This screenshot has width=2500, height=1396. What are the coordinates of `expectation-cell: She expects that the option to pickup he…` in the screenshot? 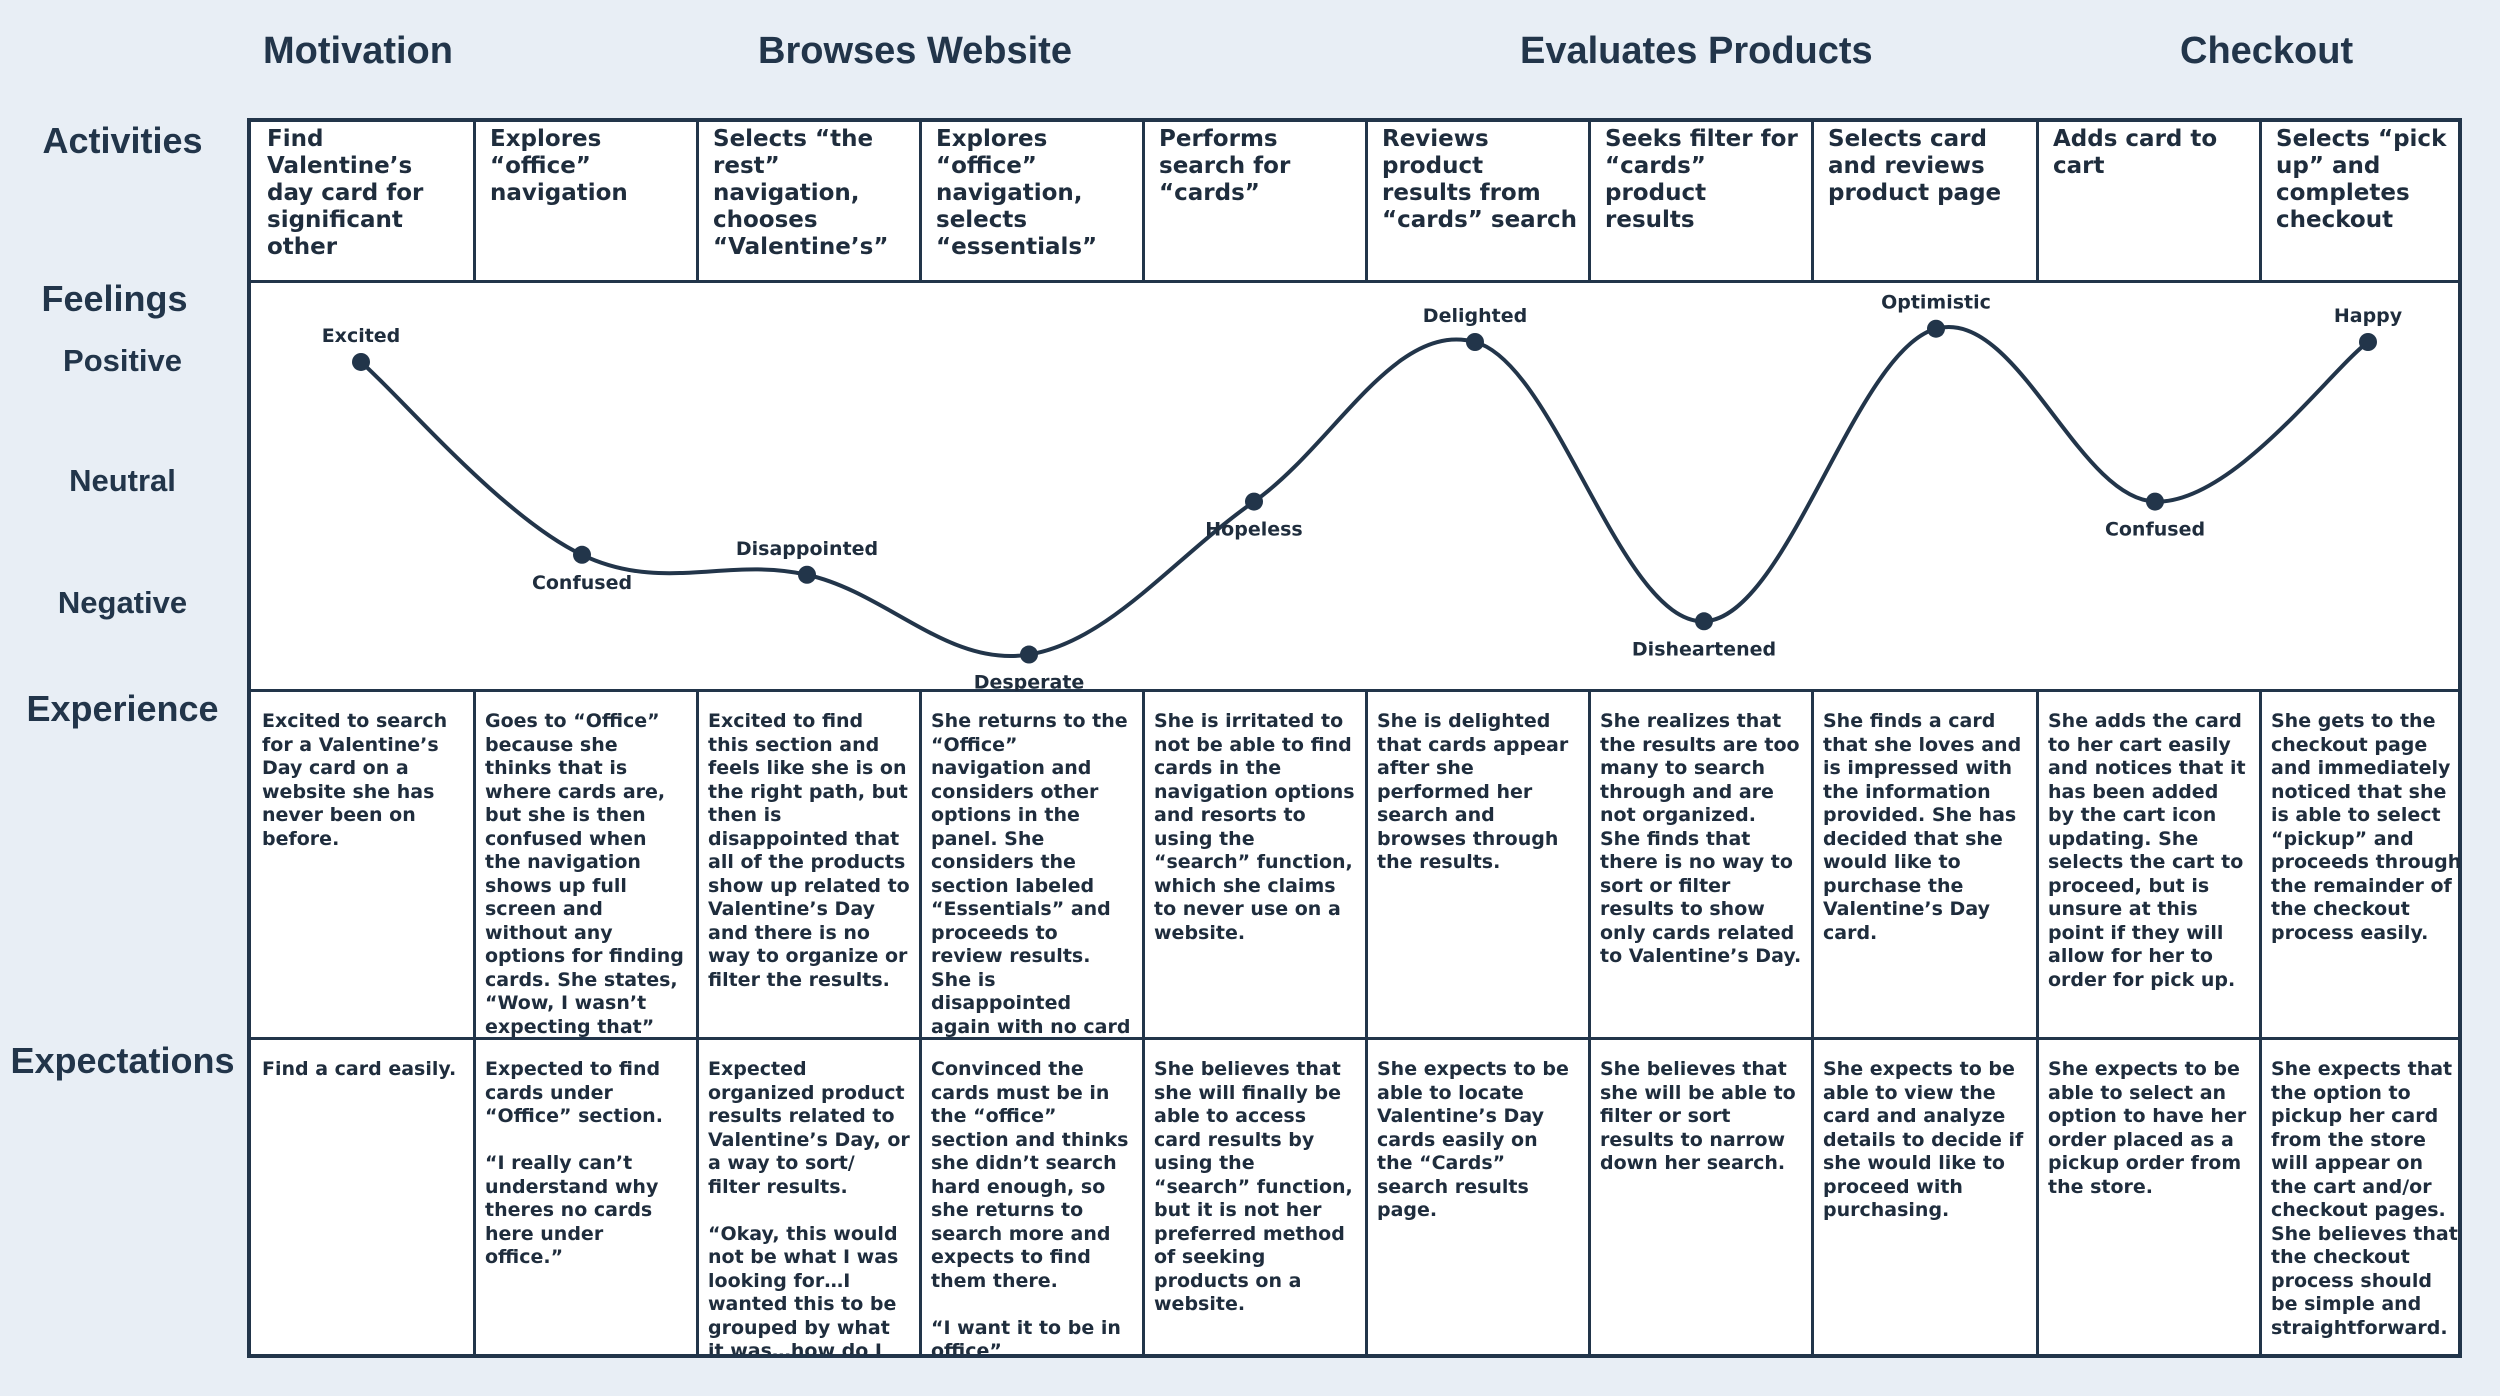 It's located at (2364, 1198).